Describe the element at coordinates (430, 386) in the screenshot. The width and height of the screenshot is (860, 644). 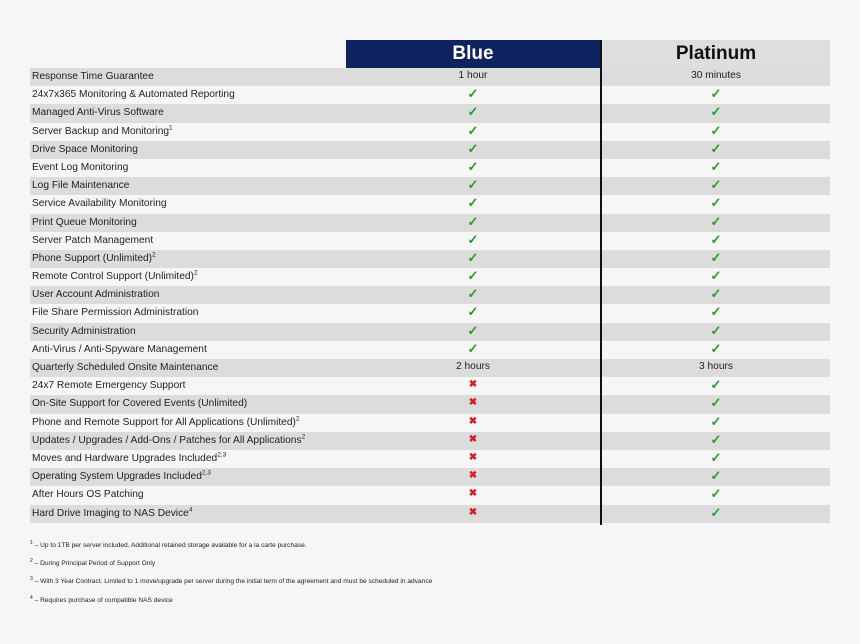
I see `table-row: 24x7 Remote Emergency Support ✖ ✓` at that location.